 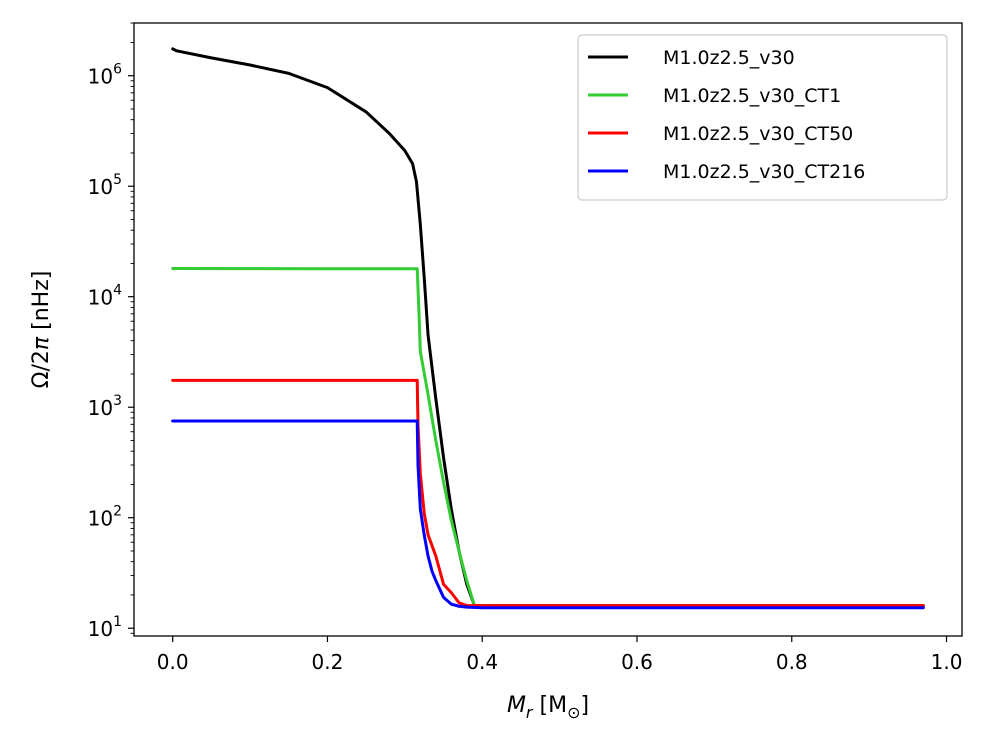 I want to click on x-axis-label-sub: r, so click(x=530, y=712).